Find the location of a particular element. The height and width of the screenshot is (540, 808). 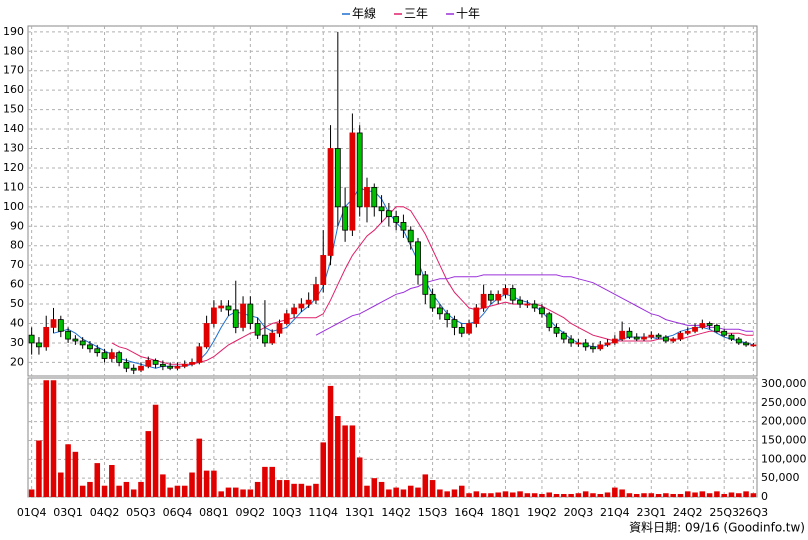

x-tick-label: 11Q4 is located at coordinates (323, 512).